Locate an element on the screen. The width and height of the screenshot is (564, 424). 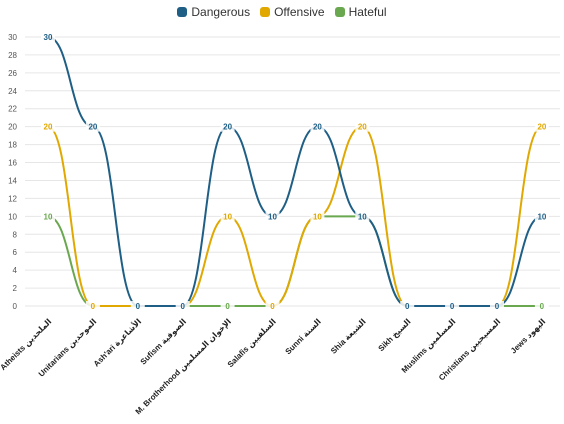
legend-item: Dangerous is located at coordinates (213, 12).